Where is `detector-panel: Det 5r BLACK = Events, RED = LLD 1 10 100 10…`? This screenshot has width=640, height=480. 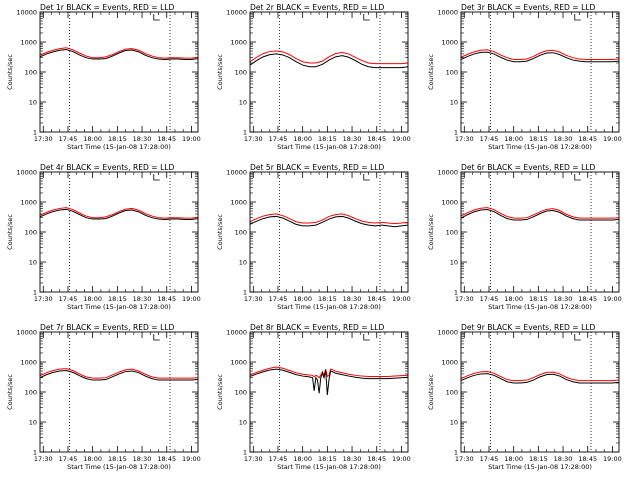 detector-panel: Det 5r BLACK = Events, RED = LLD 1 10 100 10… is located at coordinates (313, 237).